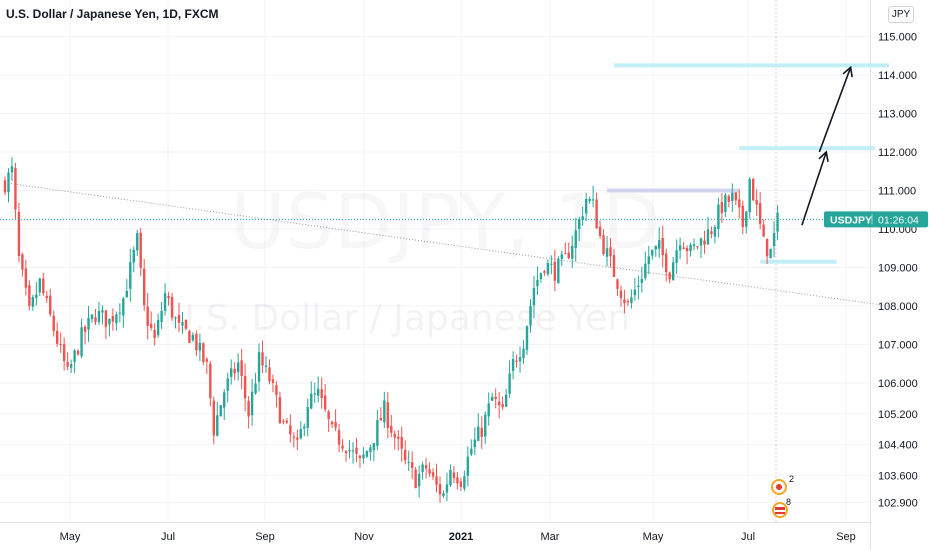 The width and height of the screenshot is (932, 550). What do you see at coordinates (364, 537) in the screenshot?
I see `time-tick-label: Nov` at bounding box center [364, 537].